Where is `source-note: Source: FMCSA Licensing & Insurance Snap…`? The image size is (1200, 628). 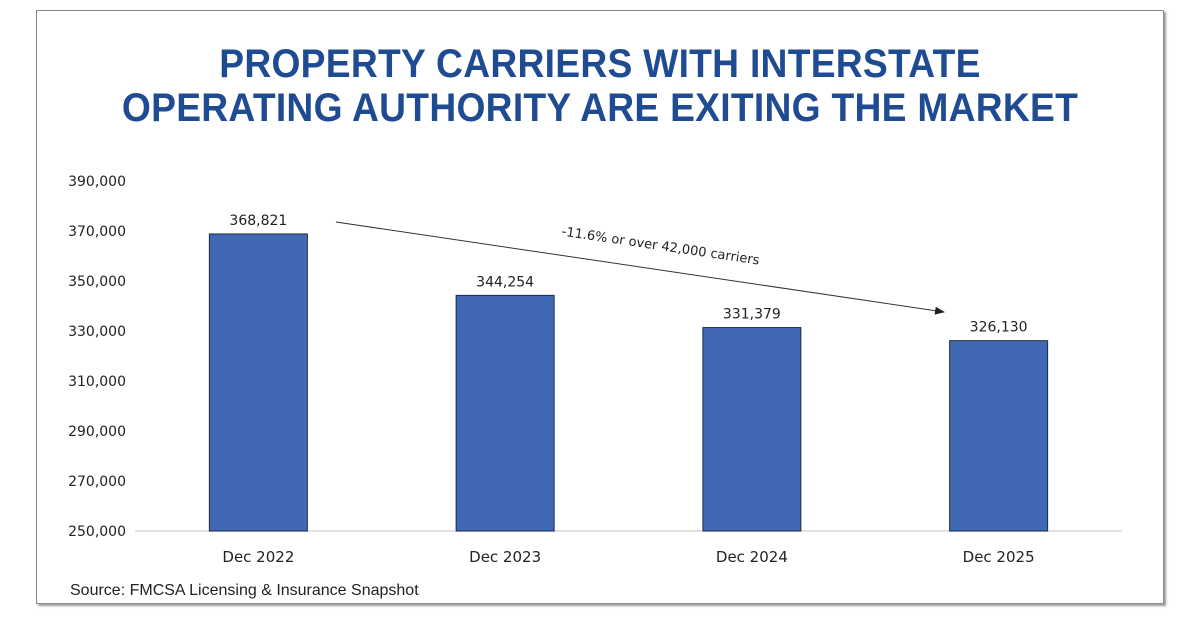
source-note: Source: FMCSA Licensing & Insurance Snap… is located at coordinates (244, 590).